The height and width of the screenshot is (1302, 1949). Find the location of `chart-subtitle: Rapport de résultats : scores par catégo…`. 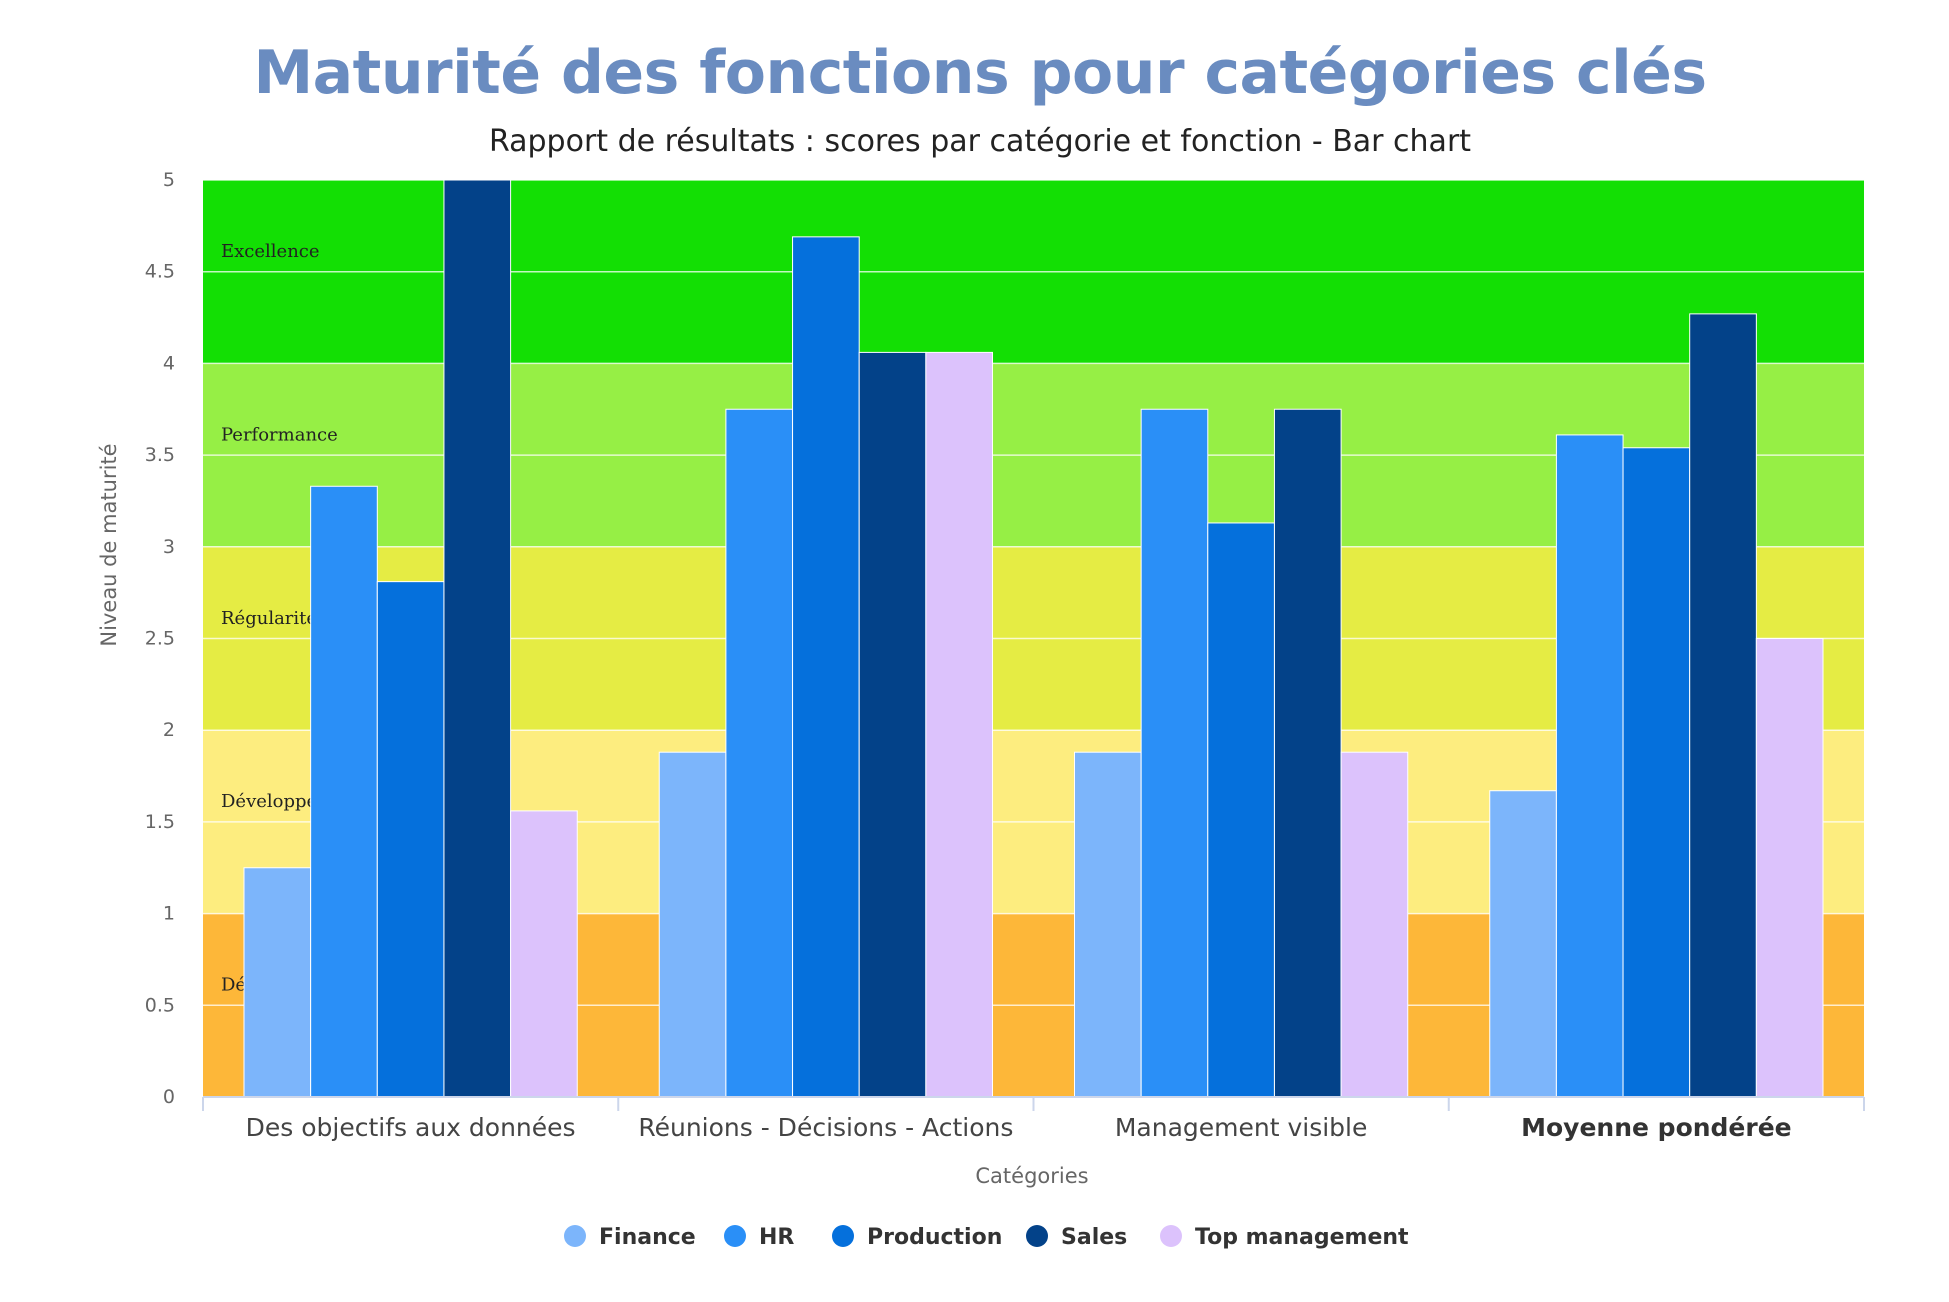

chart-subtitle: Rapport de résultats : scores par catégo… is located at coordinates (980, 141).